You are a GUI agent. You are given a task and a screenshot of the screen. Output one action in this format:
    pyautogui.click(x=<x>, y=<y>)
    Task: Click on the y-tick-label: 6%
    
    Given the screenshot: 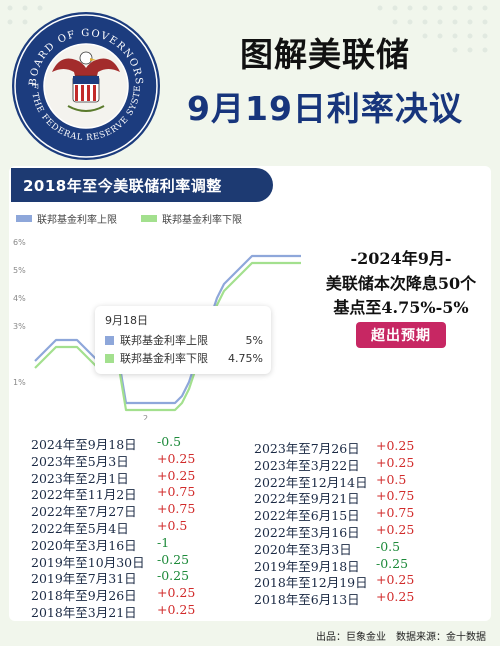 What is the action you would take?
    pyautogui.click(x=19, y=242)
    